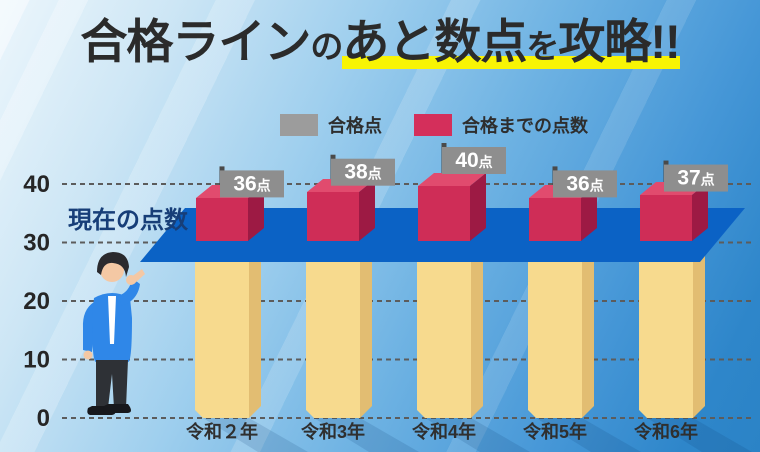  What do you see at coordinates (36, 360) in the screenshot?
I see `y-tick-label: 10` at bounding box center [36, 360].